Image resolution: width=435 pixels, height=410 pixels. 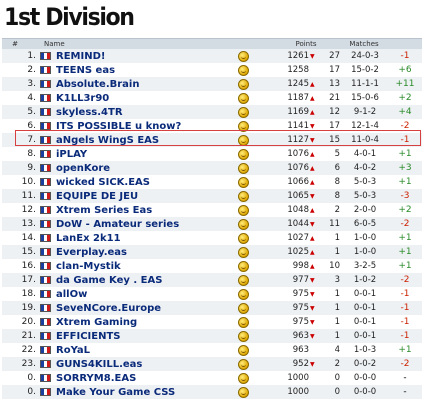 I want to click on table-row: 13. DoW - Amateur series 1044 ▼ 11 6-0-5 -2, so click(x=212, y=224).